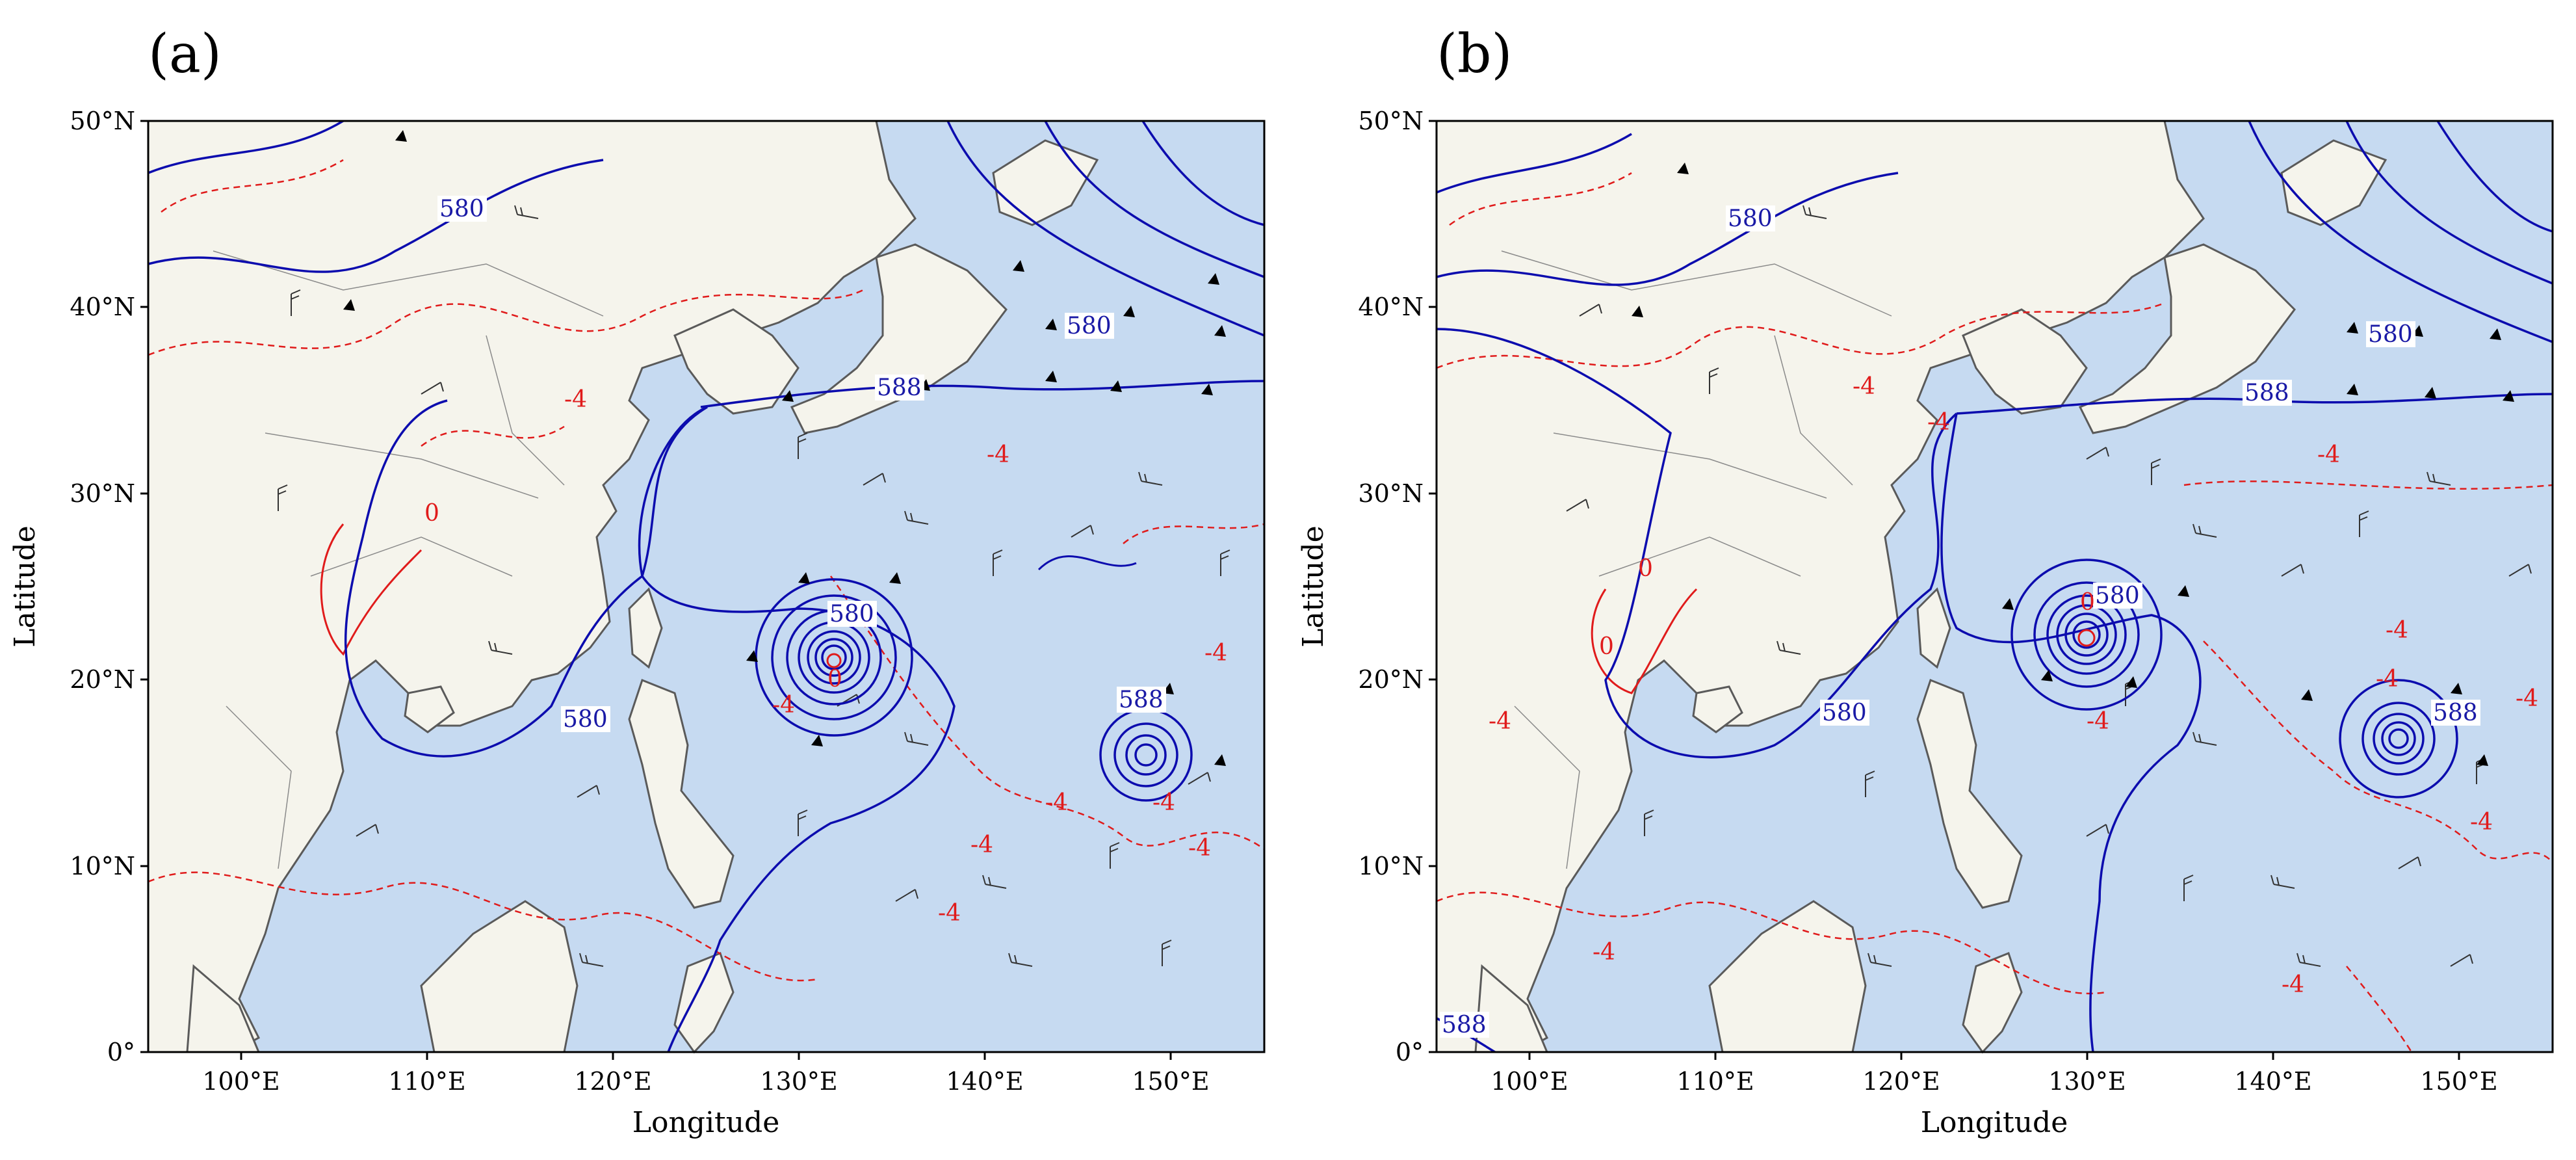 The height and width of the screenshot is (1160, 2576). Describe the element at coordinates (2086, 635) in the screenshot. I see `typhoon-b1` at that location.